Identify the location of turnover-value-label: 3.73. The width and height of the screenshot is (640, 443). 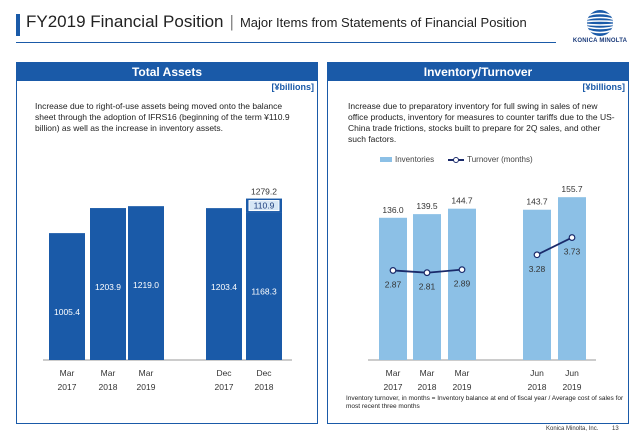
(572, 252).